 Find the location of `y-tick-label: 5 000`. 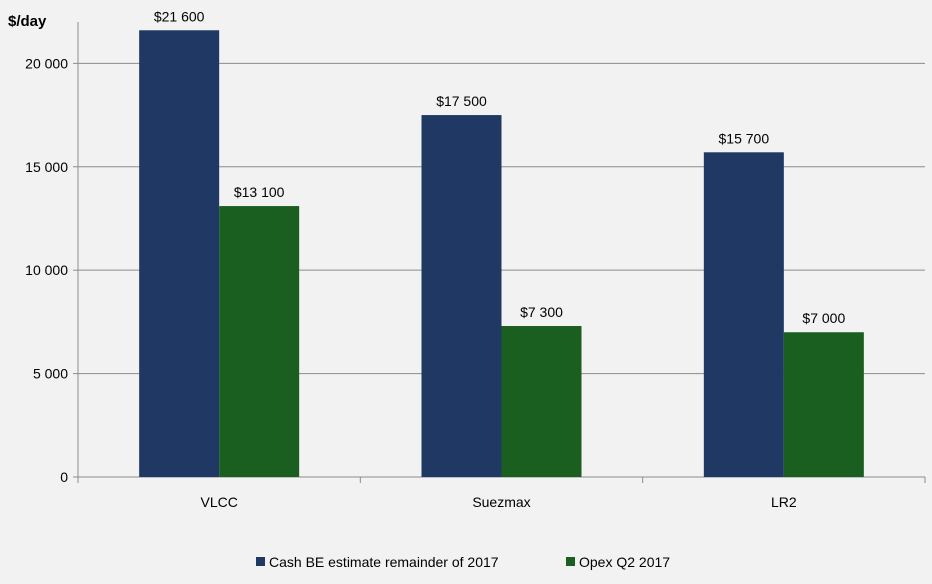

y-tick-label: 5 000 is located at coordinates (50, 374).